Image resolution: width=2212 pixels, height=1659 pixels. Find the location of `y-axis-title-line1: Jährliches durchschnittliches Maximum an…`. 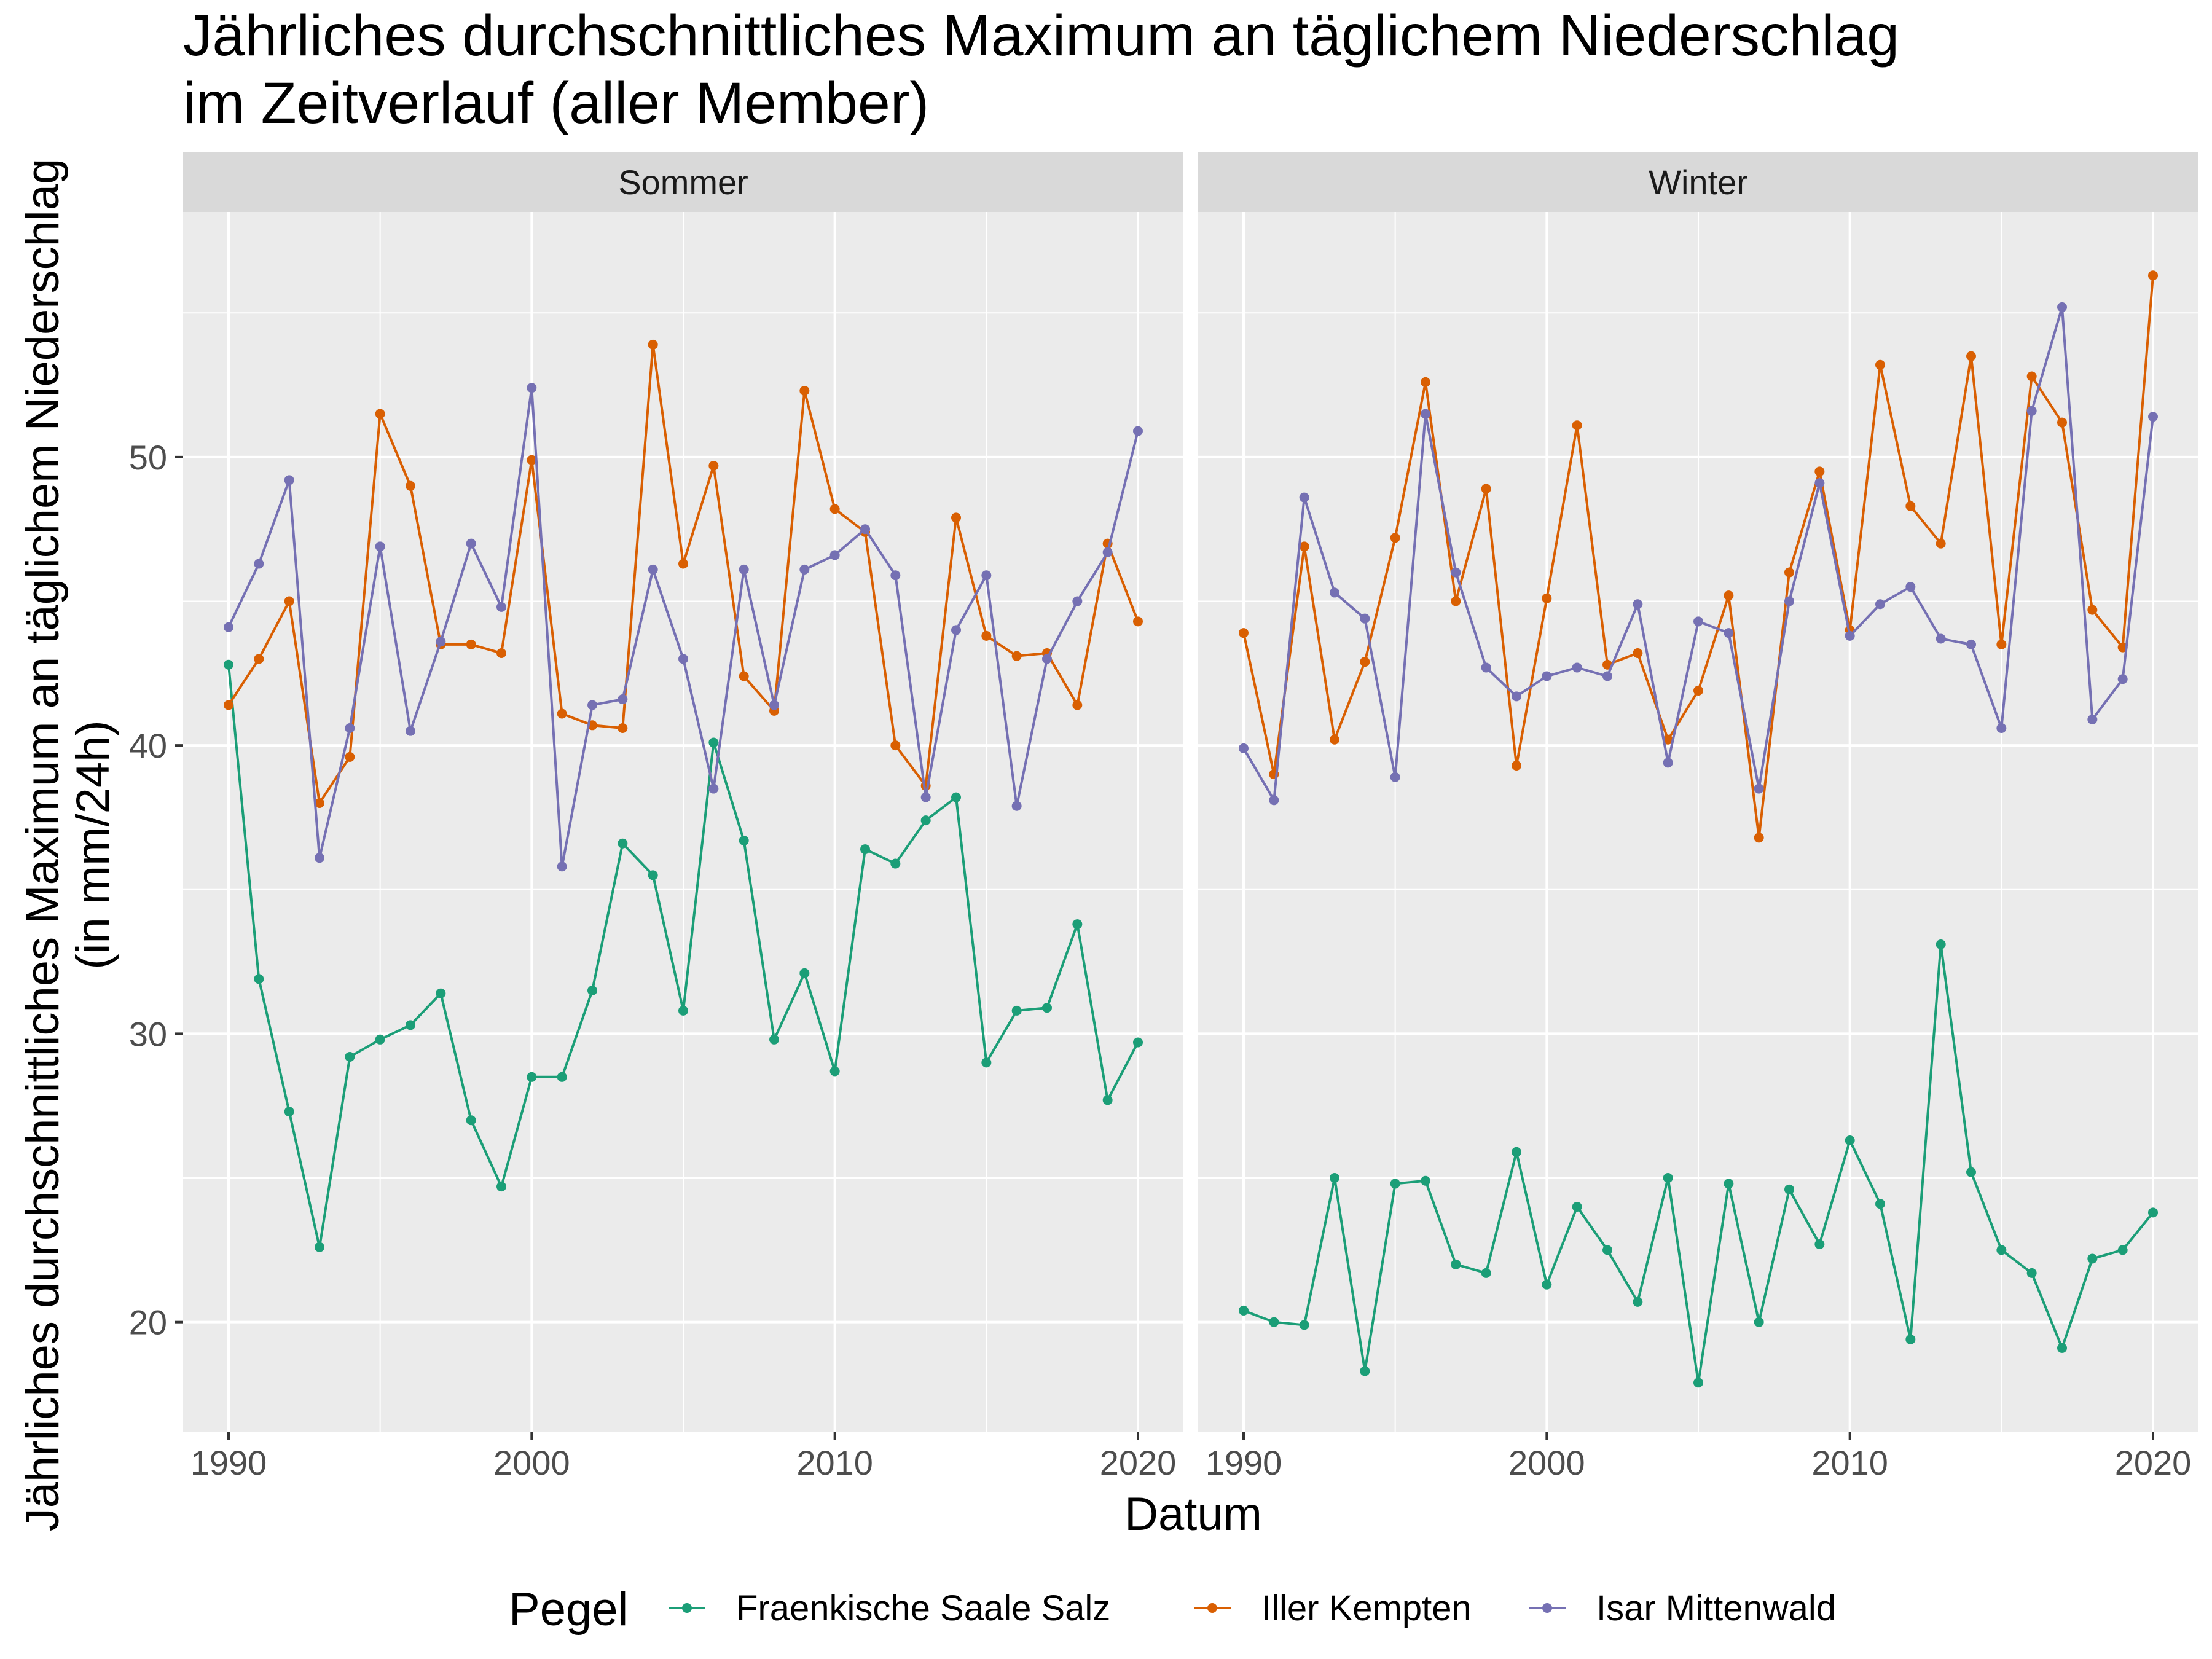

y-axis-title-line1: Jährliches durchschnittliches Maximum an… is located at coordinates (43, 845).